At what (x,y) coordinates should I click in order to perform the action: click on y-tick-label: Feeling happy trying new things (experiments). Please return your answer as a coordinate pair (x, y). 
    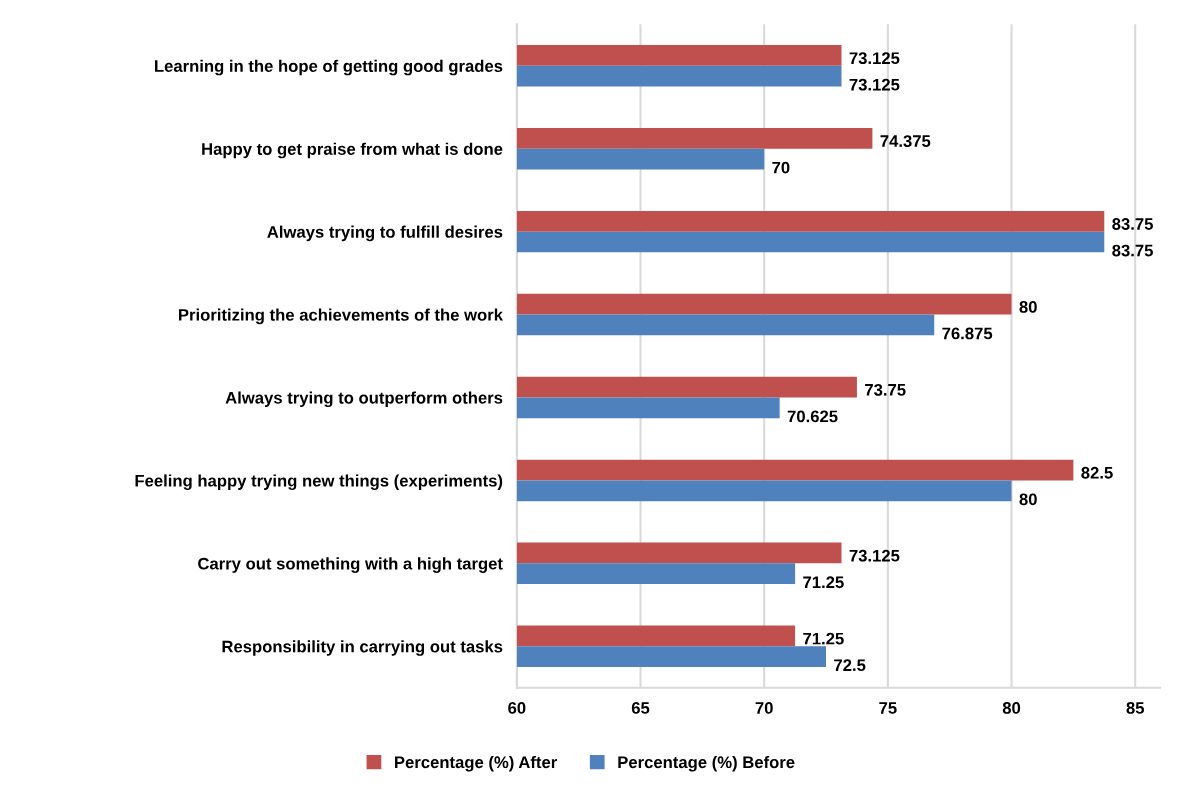
    Looking at the image, I should click on (319, 482).